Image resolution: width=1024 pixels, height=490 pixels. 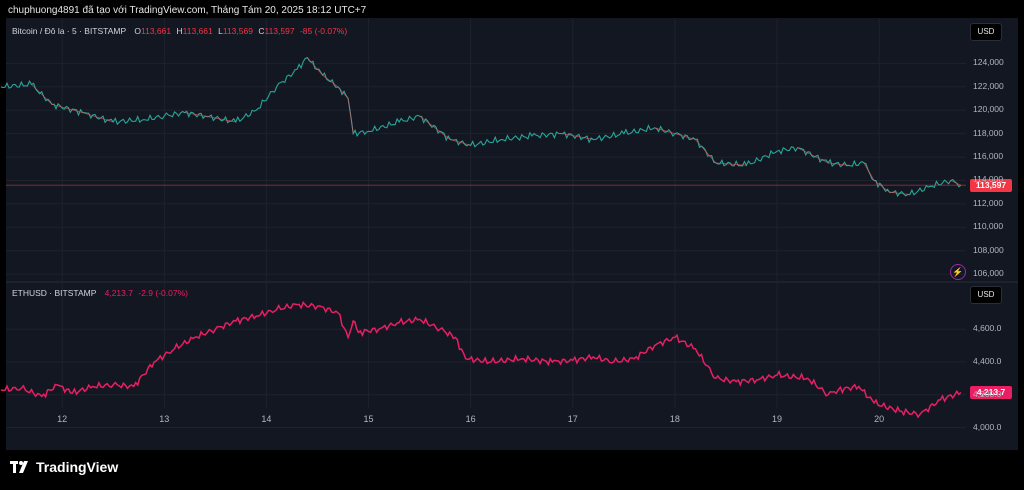 I want to click on x-tick-label: 12, so click(x=62, y=419).